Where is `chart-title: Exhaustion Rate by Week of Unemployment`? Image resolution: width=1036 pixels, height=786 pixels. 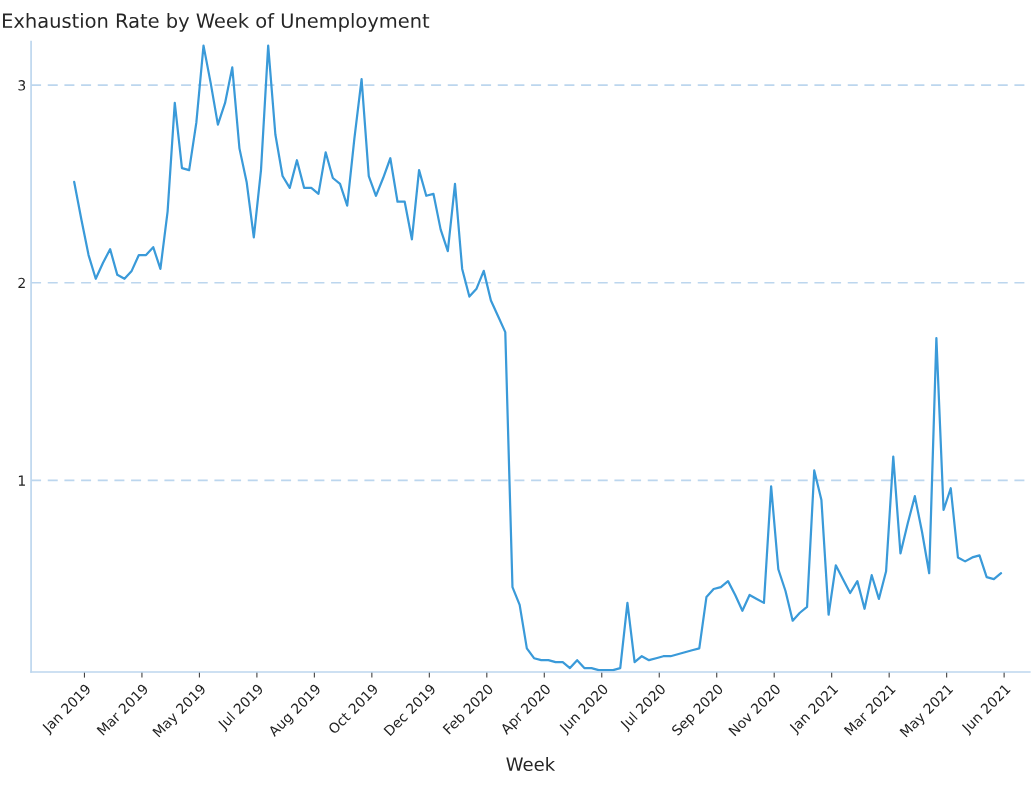
chart-title: Exhaustion Rate by Week of Unemployment is located at coordinates (216, 22).